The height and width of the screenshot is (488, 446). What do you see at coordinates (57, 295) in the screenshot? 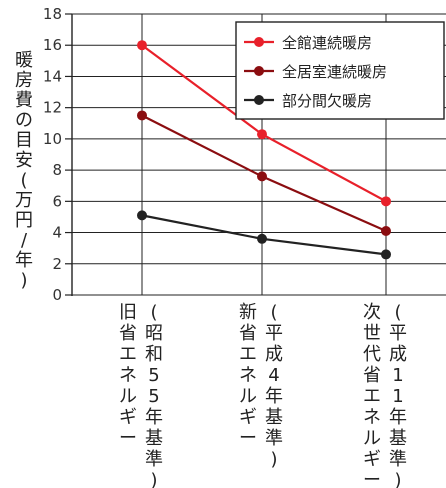
I see `y-tick-label: 0` at bounding box center [57, 295].